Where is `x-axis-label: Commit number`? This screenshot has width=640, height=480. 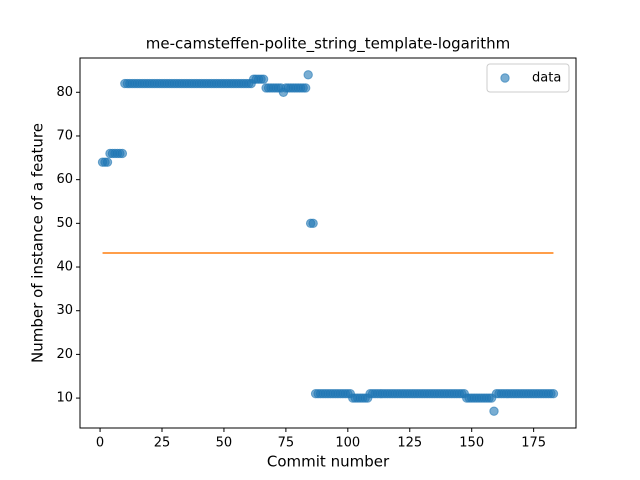 x-axis-label: Commit number is located at coordinates (328, 462).